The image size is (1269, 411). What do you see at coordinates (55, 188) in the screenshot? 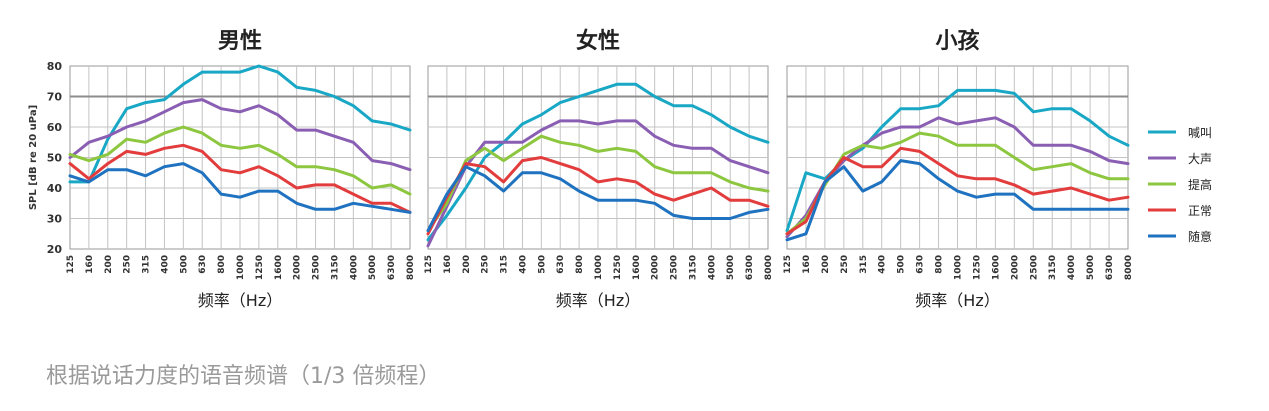
I see `y-tick-label: 40` at bounding box center [55, 188].